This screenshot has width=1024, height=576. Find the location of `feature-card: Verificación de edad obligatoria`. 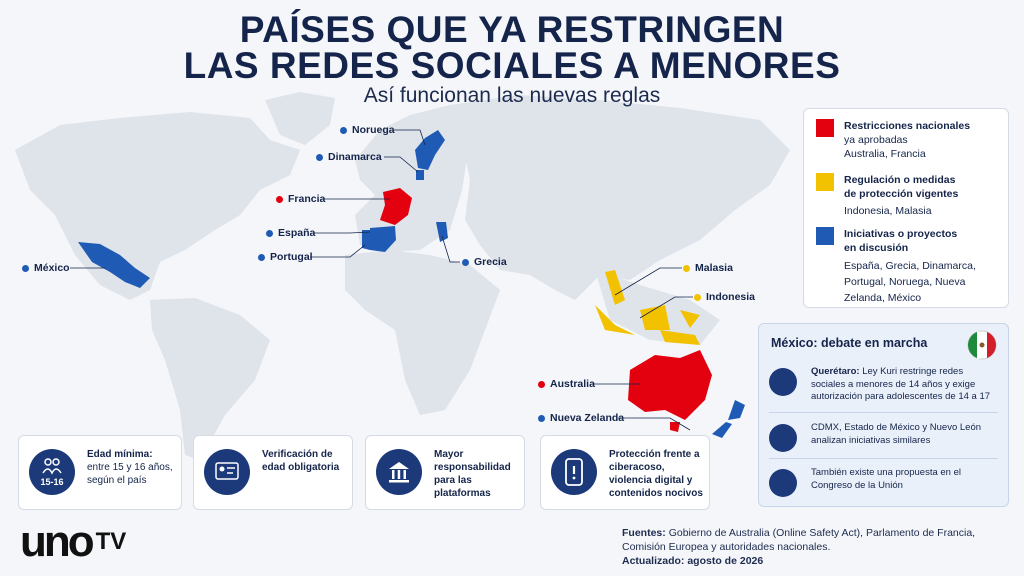

feature-card: Verificación de edad obligatoria is located at coordinates (273, 472).